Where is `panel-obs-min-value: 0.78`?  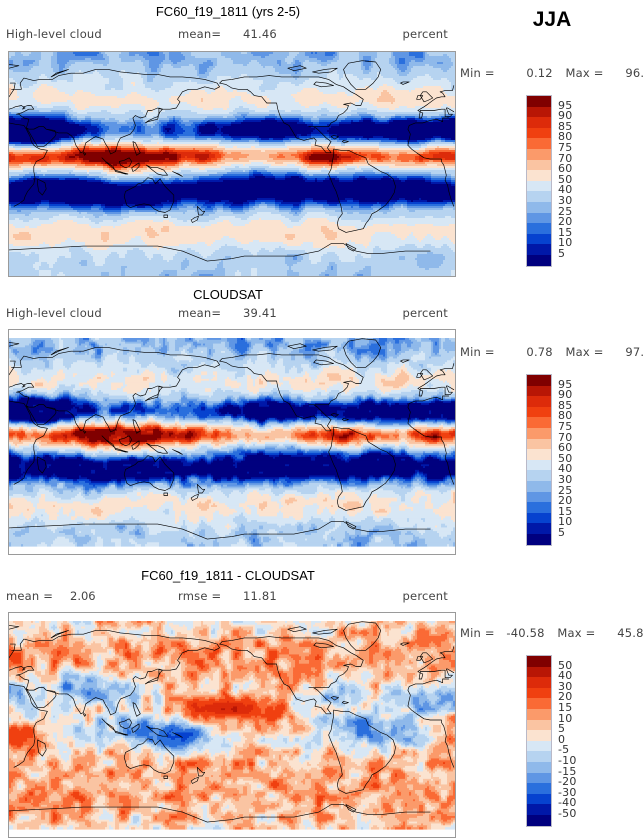 panel-obs-min-value: 0.78 is located at coordinates (539, 352).